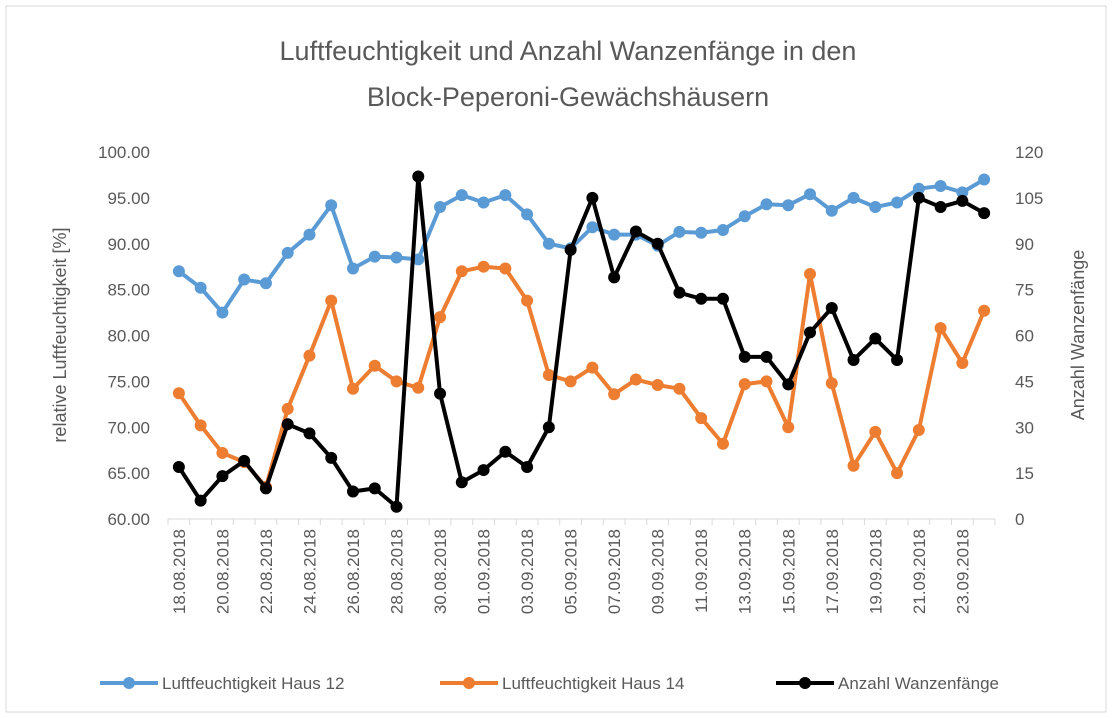  Describe the element at coordinates (397, 571) in the screenshot. I see `x-tick-label: 28.08.2018` at that location.